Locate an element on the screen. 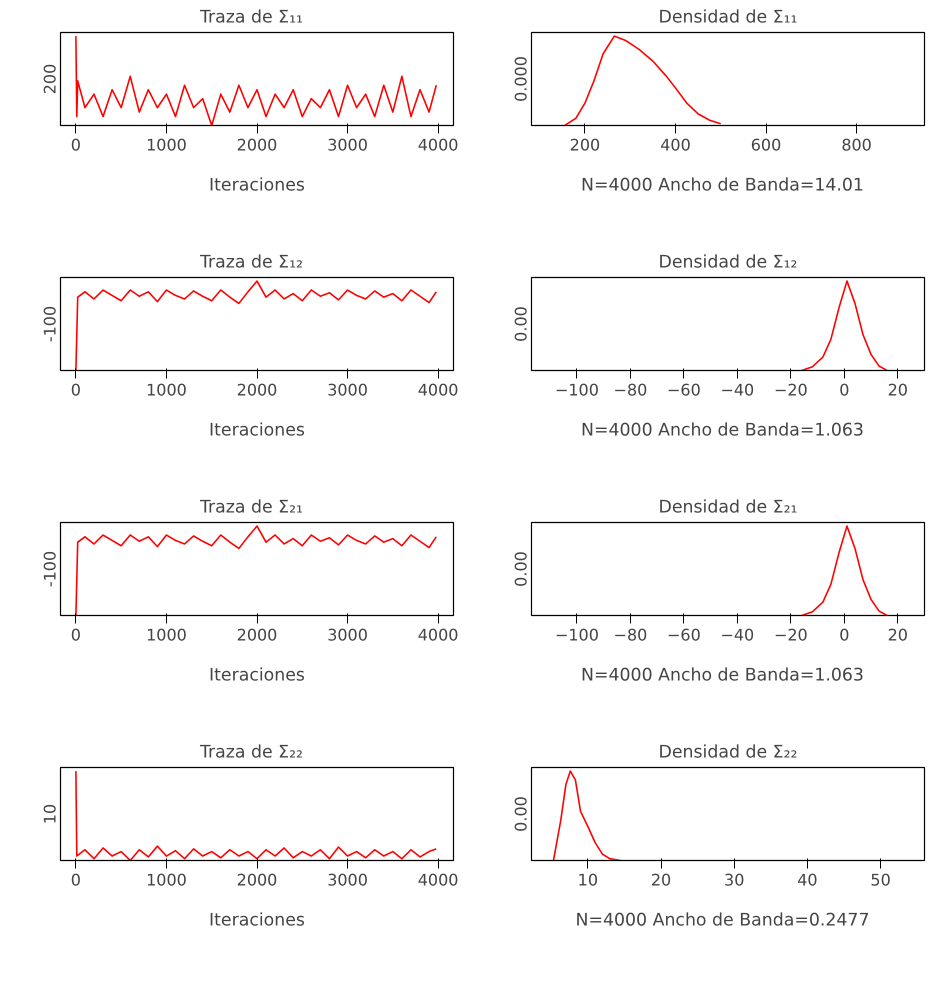 This screenshot has height=982, width=942. x-axis-title: N=4000 Ancho de Banda=0.2477 is located at coordinates (723, 920).